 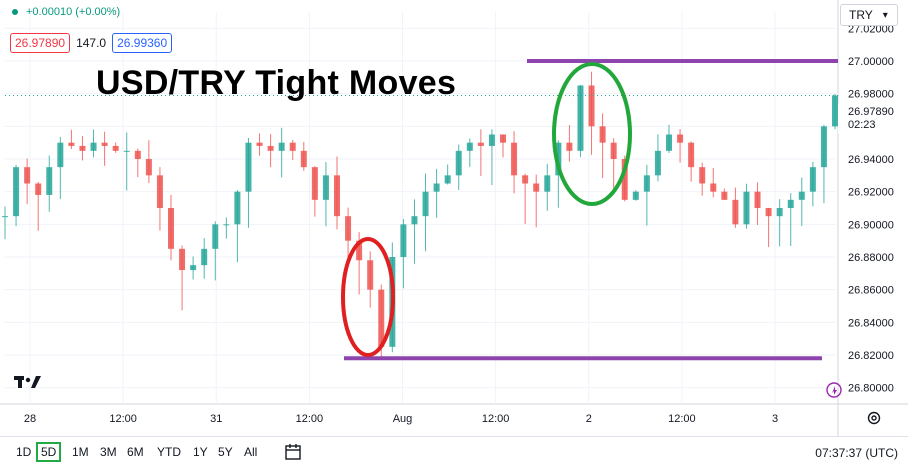 What do you see at coordinates (871, 258) in the screenshot?
I see `y-tick-label: 26.88000` at bounding box center [871, 258].